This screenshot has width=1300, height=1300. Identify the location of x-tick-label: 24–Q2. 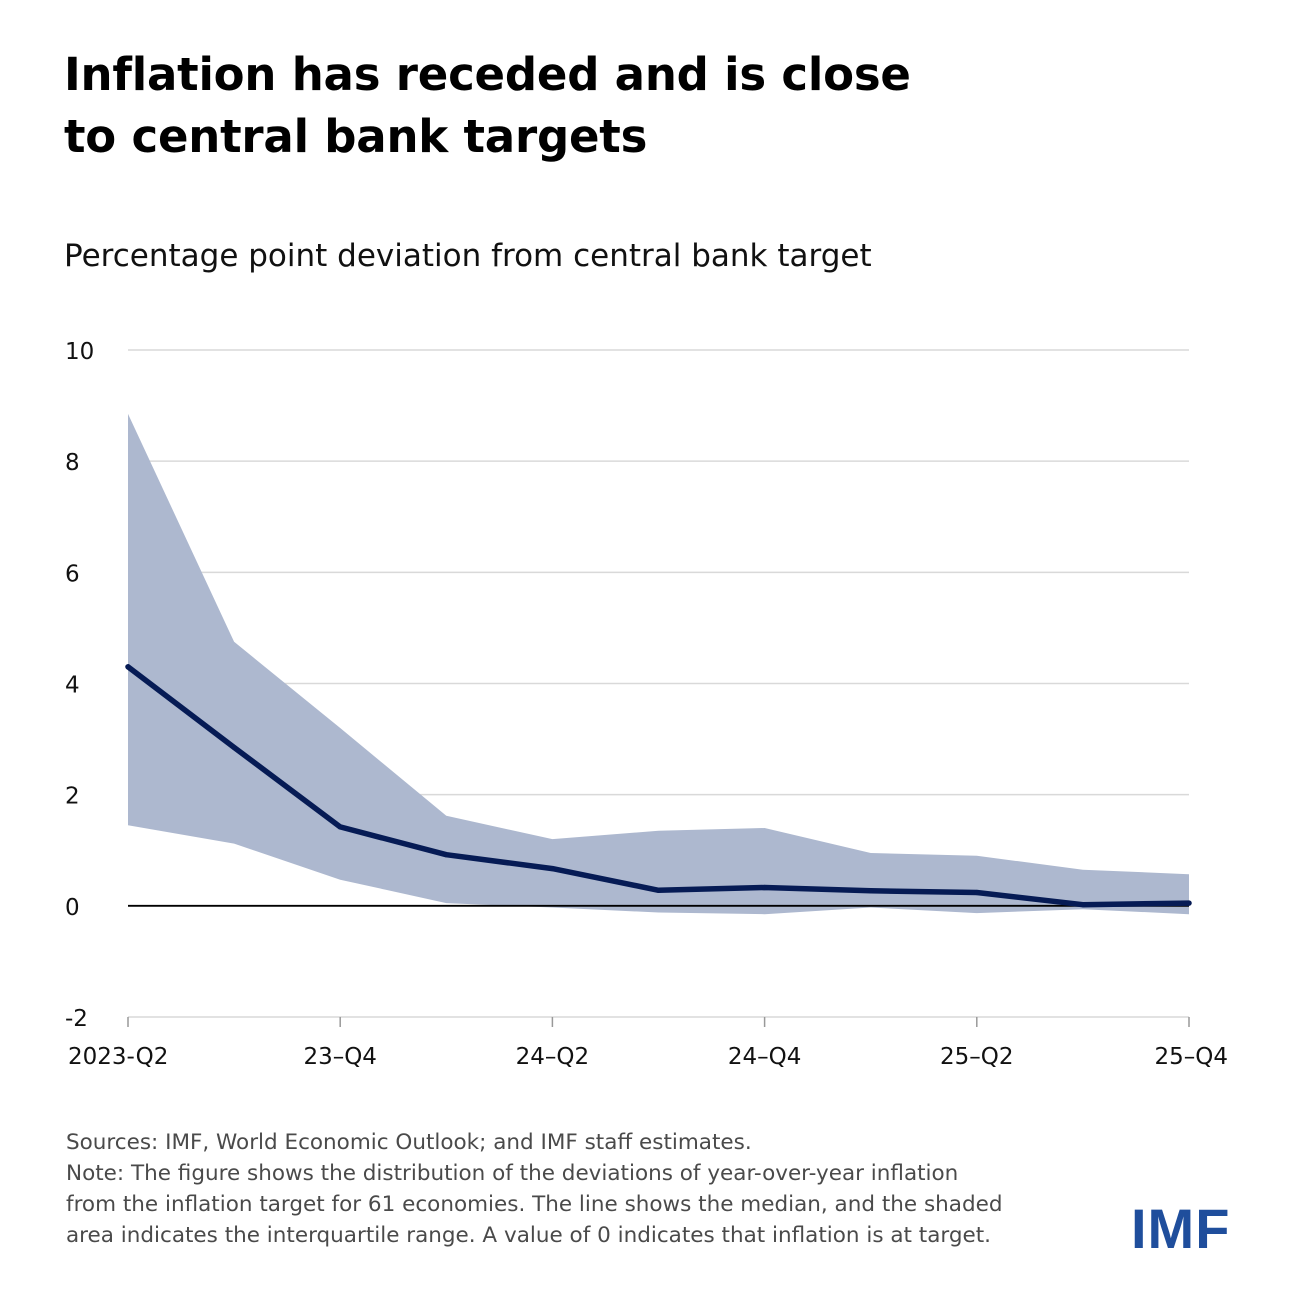
(553, 1057).